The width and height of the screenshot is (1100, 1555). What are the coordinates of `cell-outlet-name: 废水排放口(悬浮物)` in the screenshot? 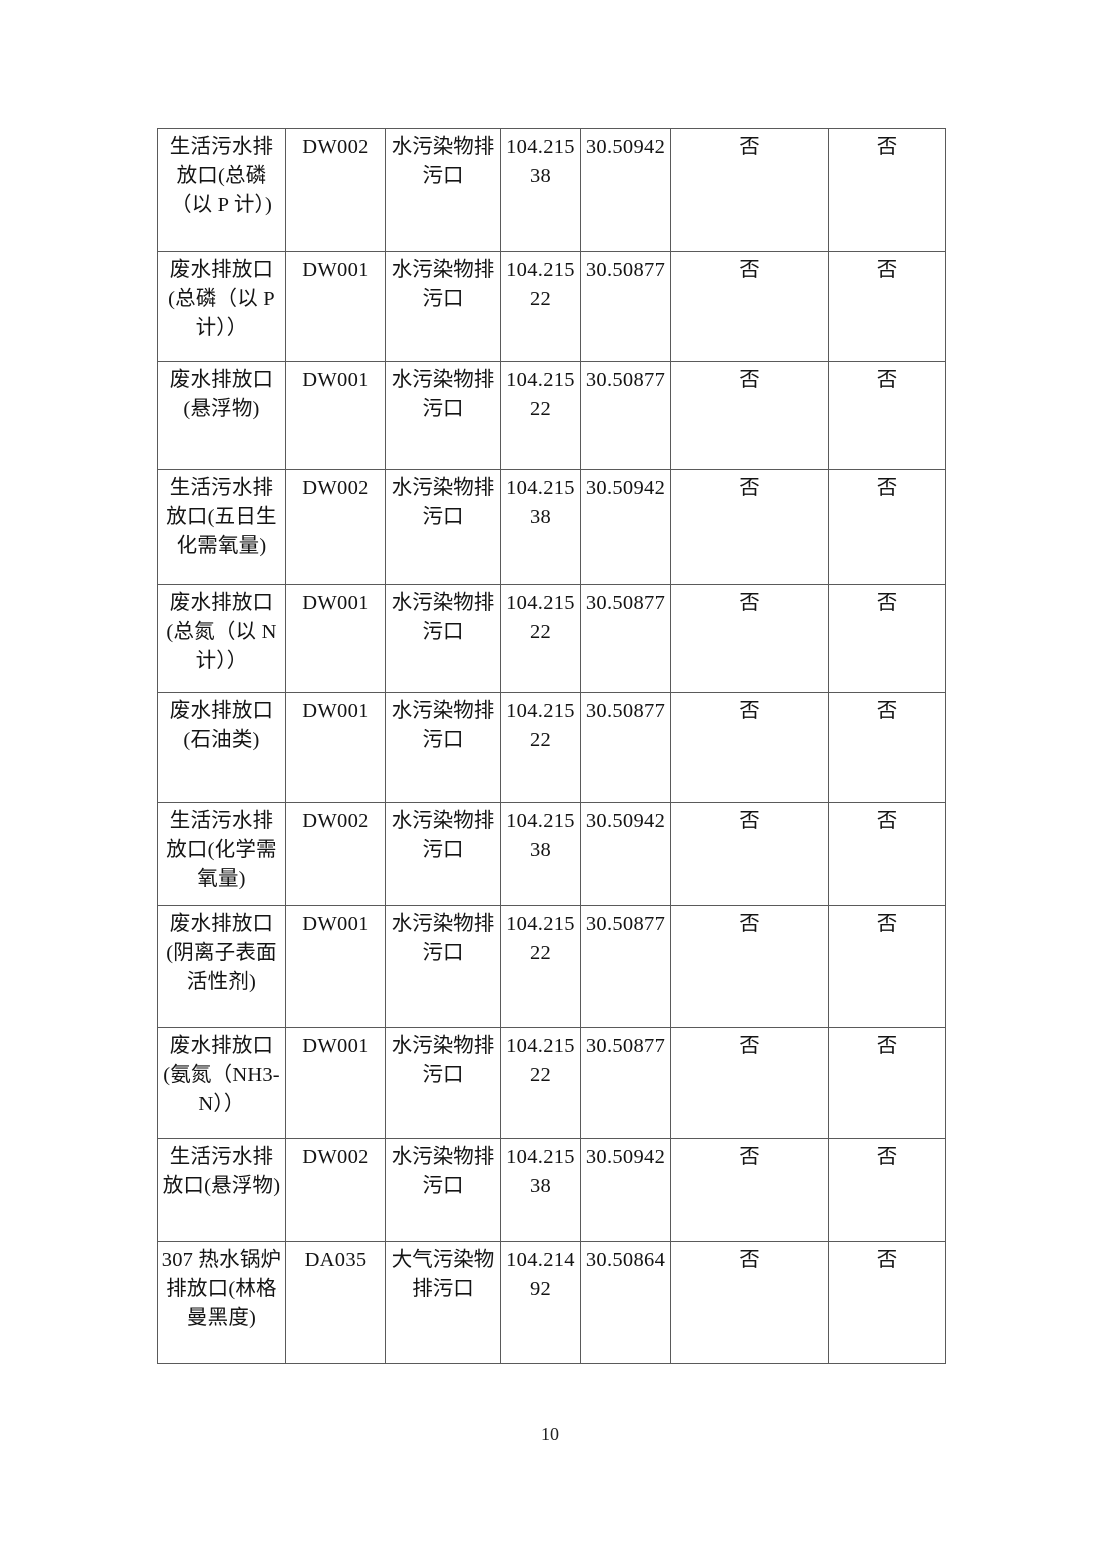 It's located at (221, 415).